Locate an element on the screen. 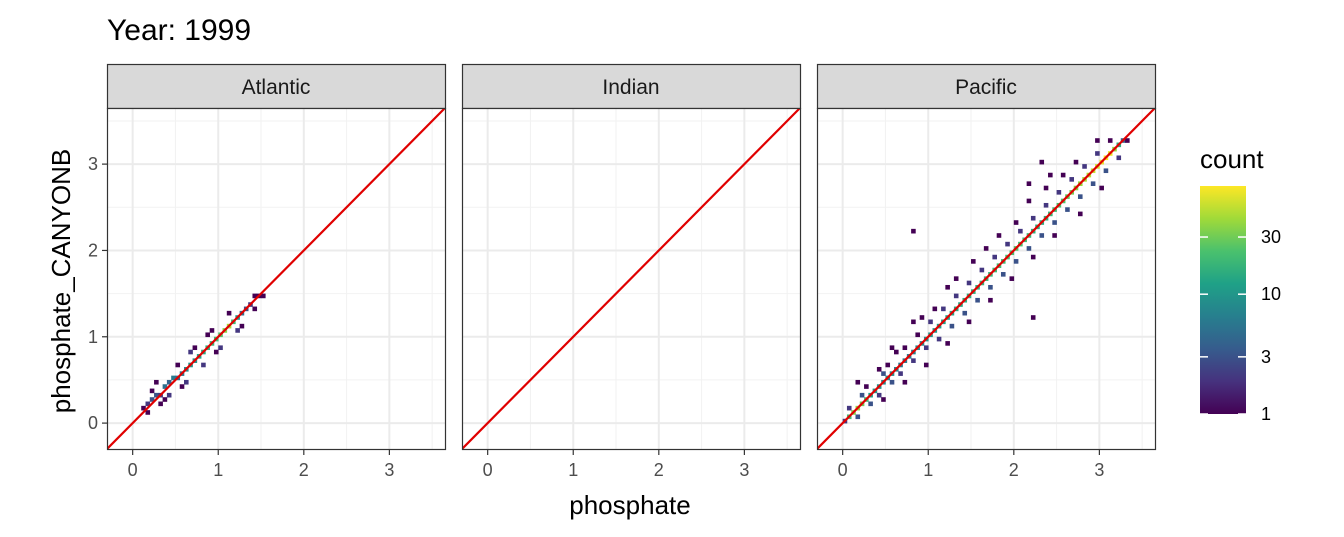 The width and height of the screenshot is (1344, 537). colorbar-tick-label: 10 is located at coordinates (1271, 294).